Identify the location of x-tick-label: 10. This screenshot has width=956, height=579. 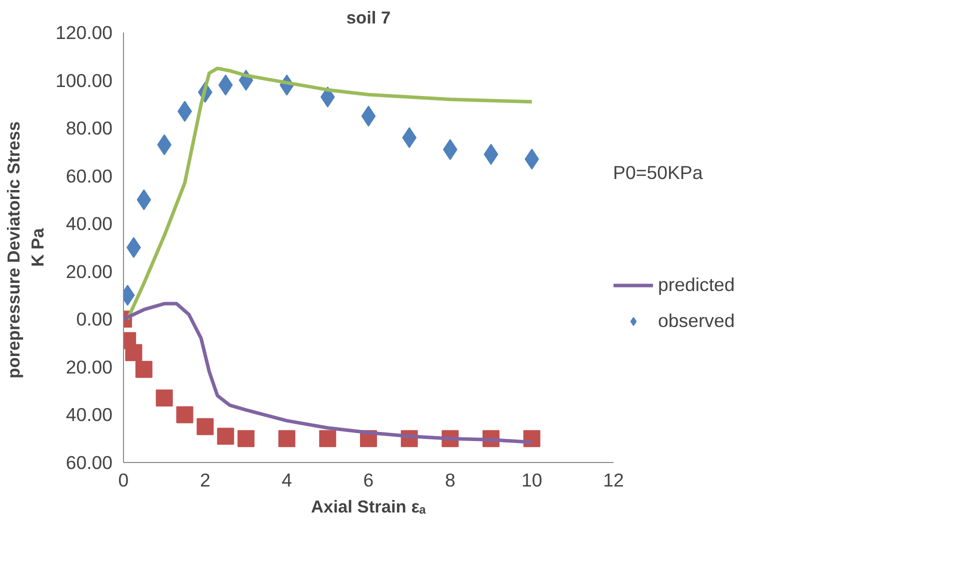
(531, 480).